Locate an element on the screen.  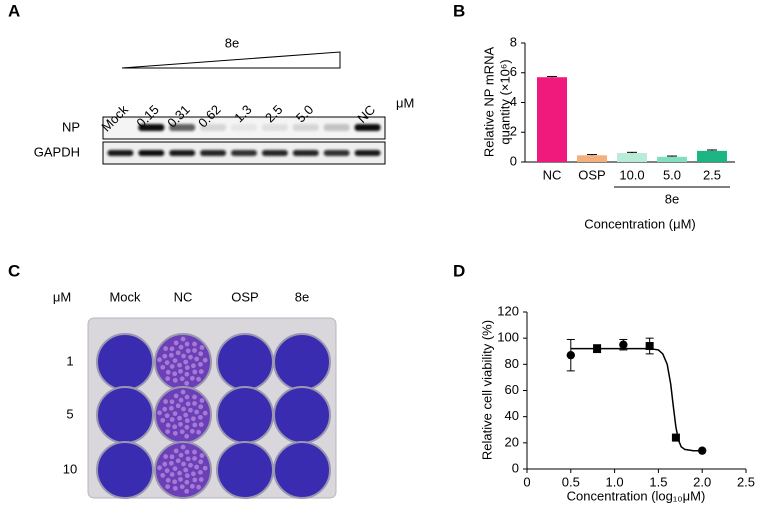
panel-label: C is located at coordinates (14, 270).